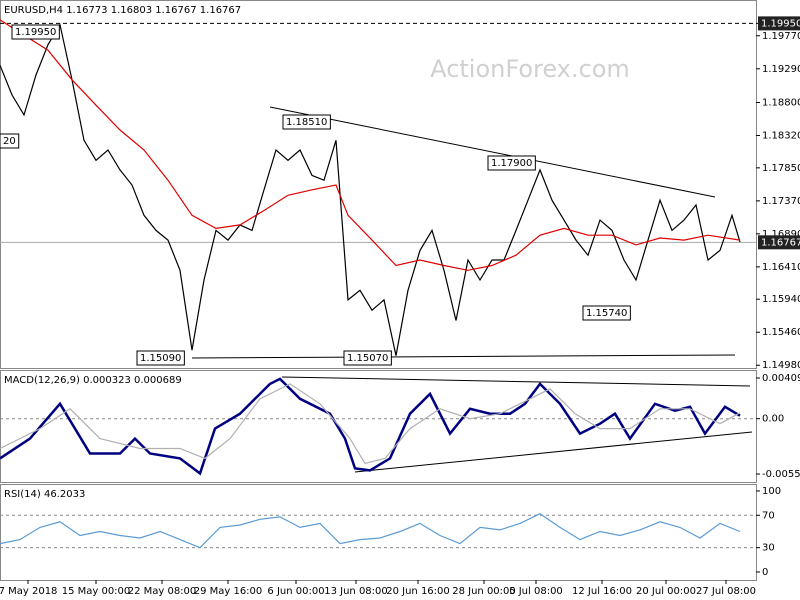 The height and width of the screenshot is (600, 800). Describe the element at coordinates (765, 572) in the screenshot. I see `y-tick-label: 0` at that location.